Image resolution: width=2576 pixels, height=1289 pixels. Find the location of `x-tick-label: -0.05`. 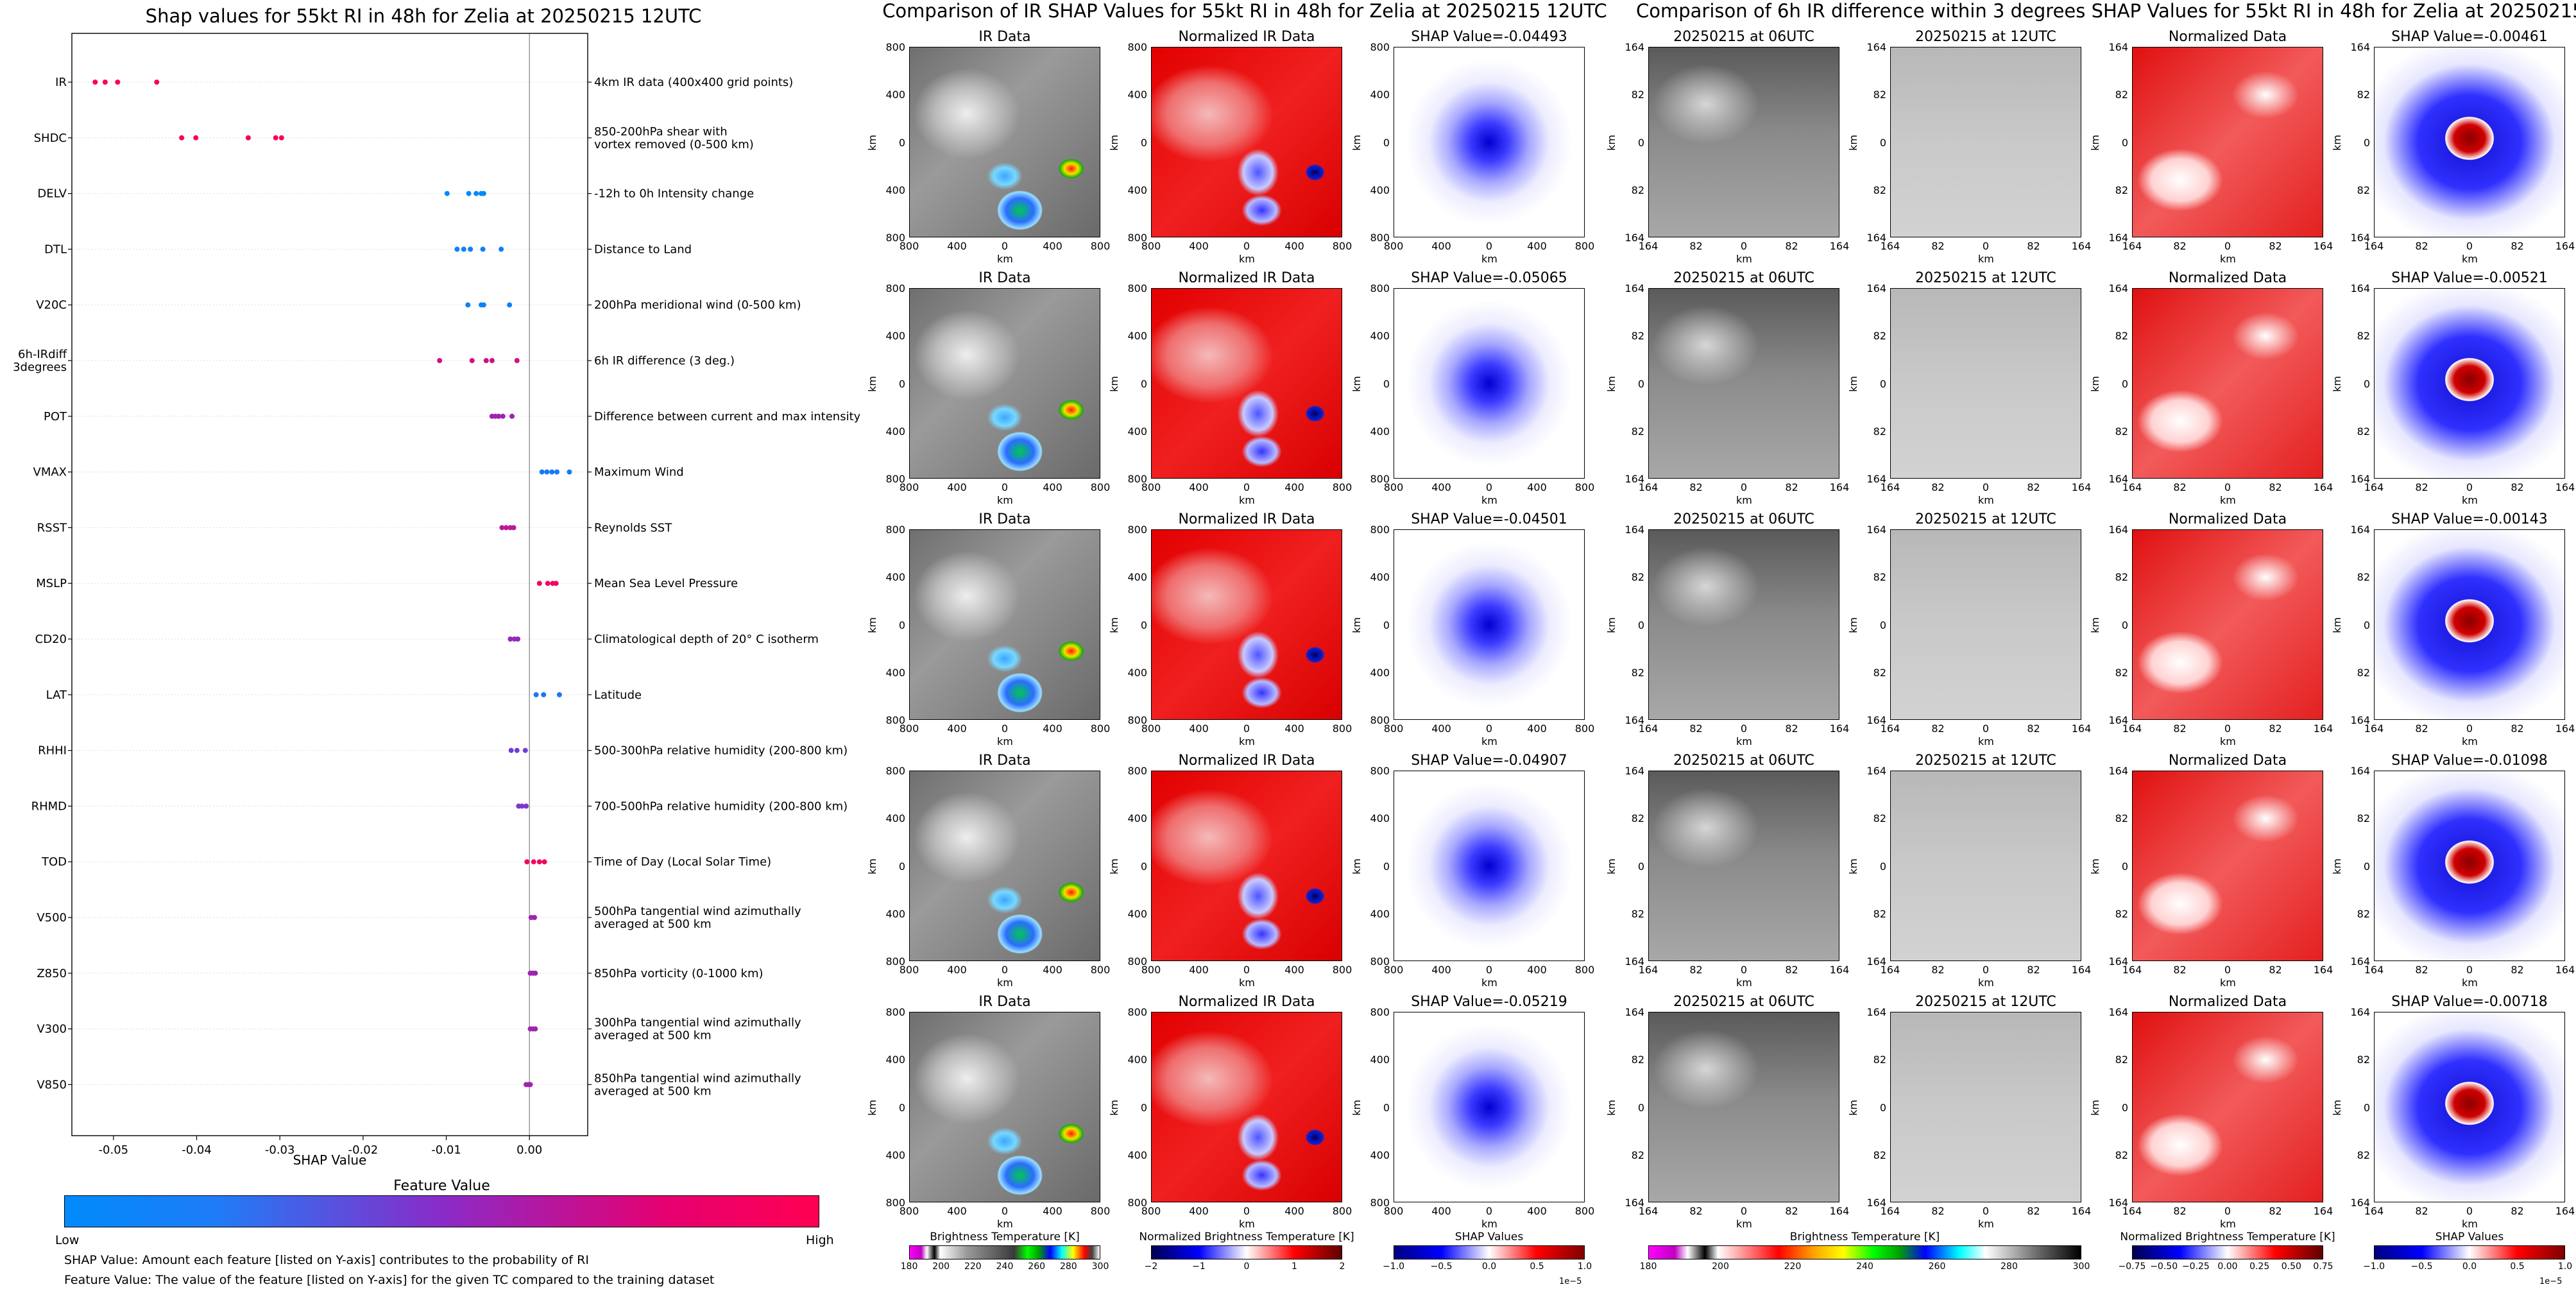

x-tick-label: -0.05 is located at coordinates (114, 1150).